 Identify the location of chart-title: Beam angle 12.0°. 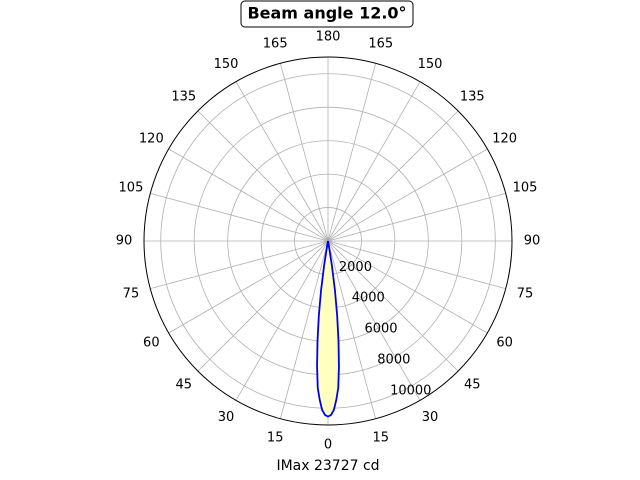
(326, 13).